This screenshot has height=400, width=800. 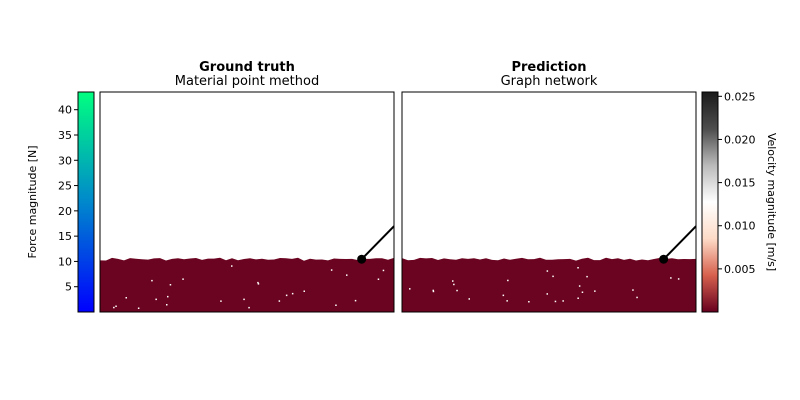 What do you see at coordinates (740, 183) in the screenshot?
I see `velocity-tick-label: 0.015` at bounding box center [740, 183].